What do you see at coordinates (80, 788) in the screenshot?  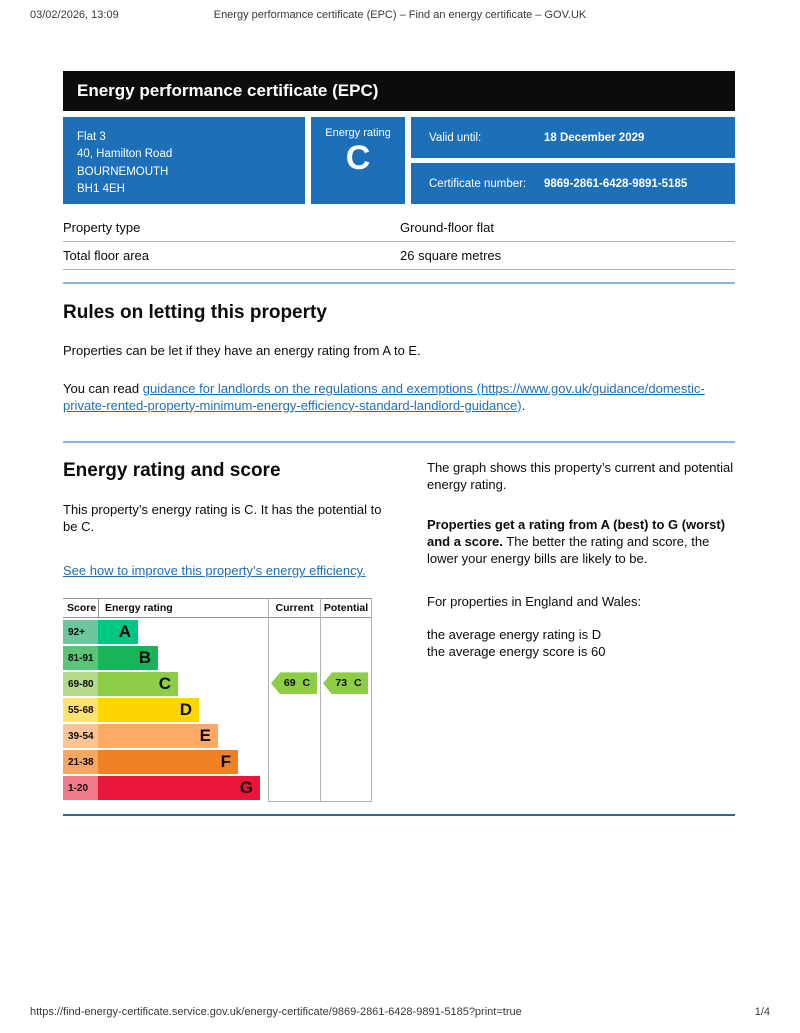 I see `epc-band-score: 1-20` at bounding box center [80, 788].